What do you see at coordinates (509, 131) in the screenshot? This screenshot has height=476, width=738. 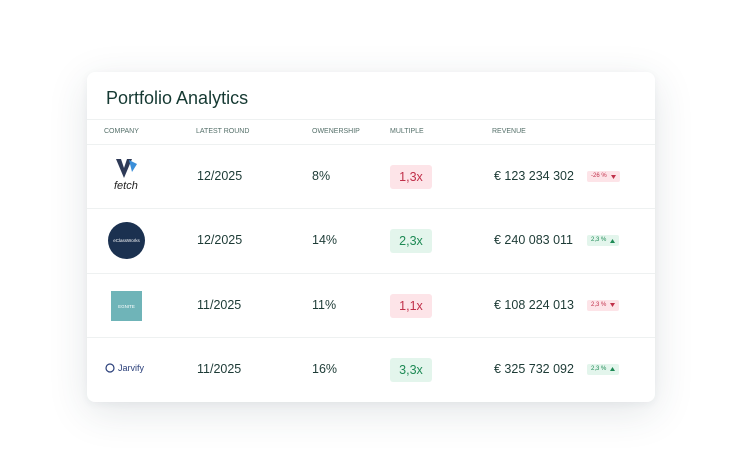 I see `column-header: REVENUE` at bounding box center [509, 131].